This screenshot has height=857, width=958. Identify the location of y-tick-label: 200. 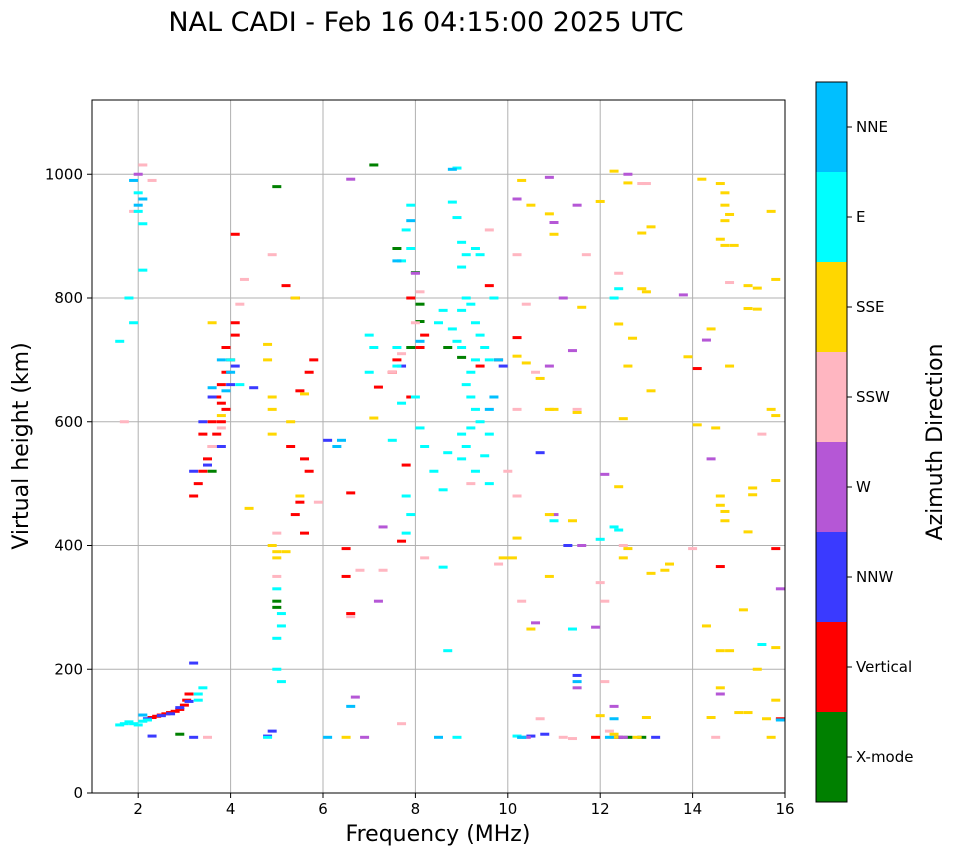
(68, 669).